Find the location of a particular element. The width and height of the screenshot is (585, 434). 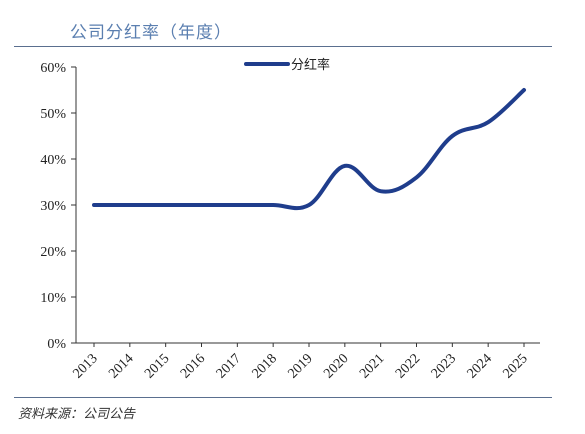

top-divider is located at coordinates (283, 46).